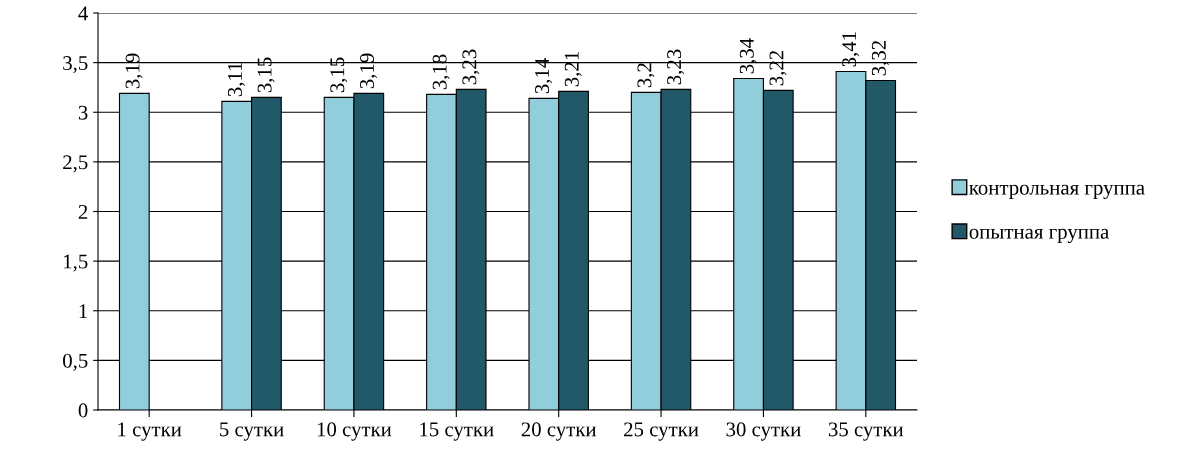 The image size is (1193, 472). Describe the element at coordinates (83, 410) in the screenshot. I see `y-tick-label: 0` at that location.